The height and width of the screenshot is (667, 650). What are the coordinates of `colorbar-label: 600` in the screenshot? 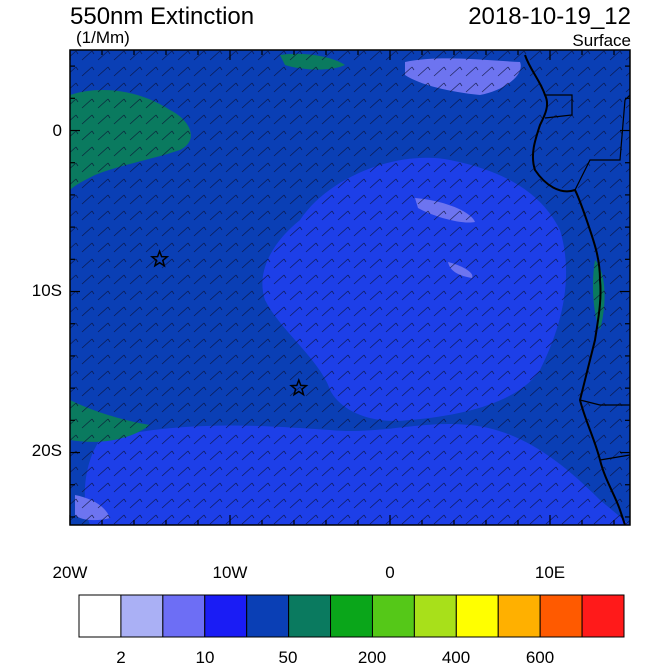 It's located at (540, 657).